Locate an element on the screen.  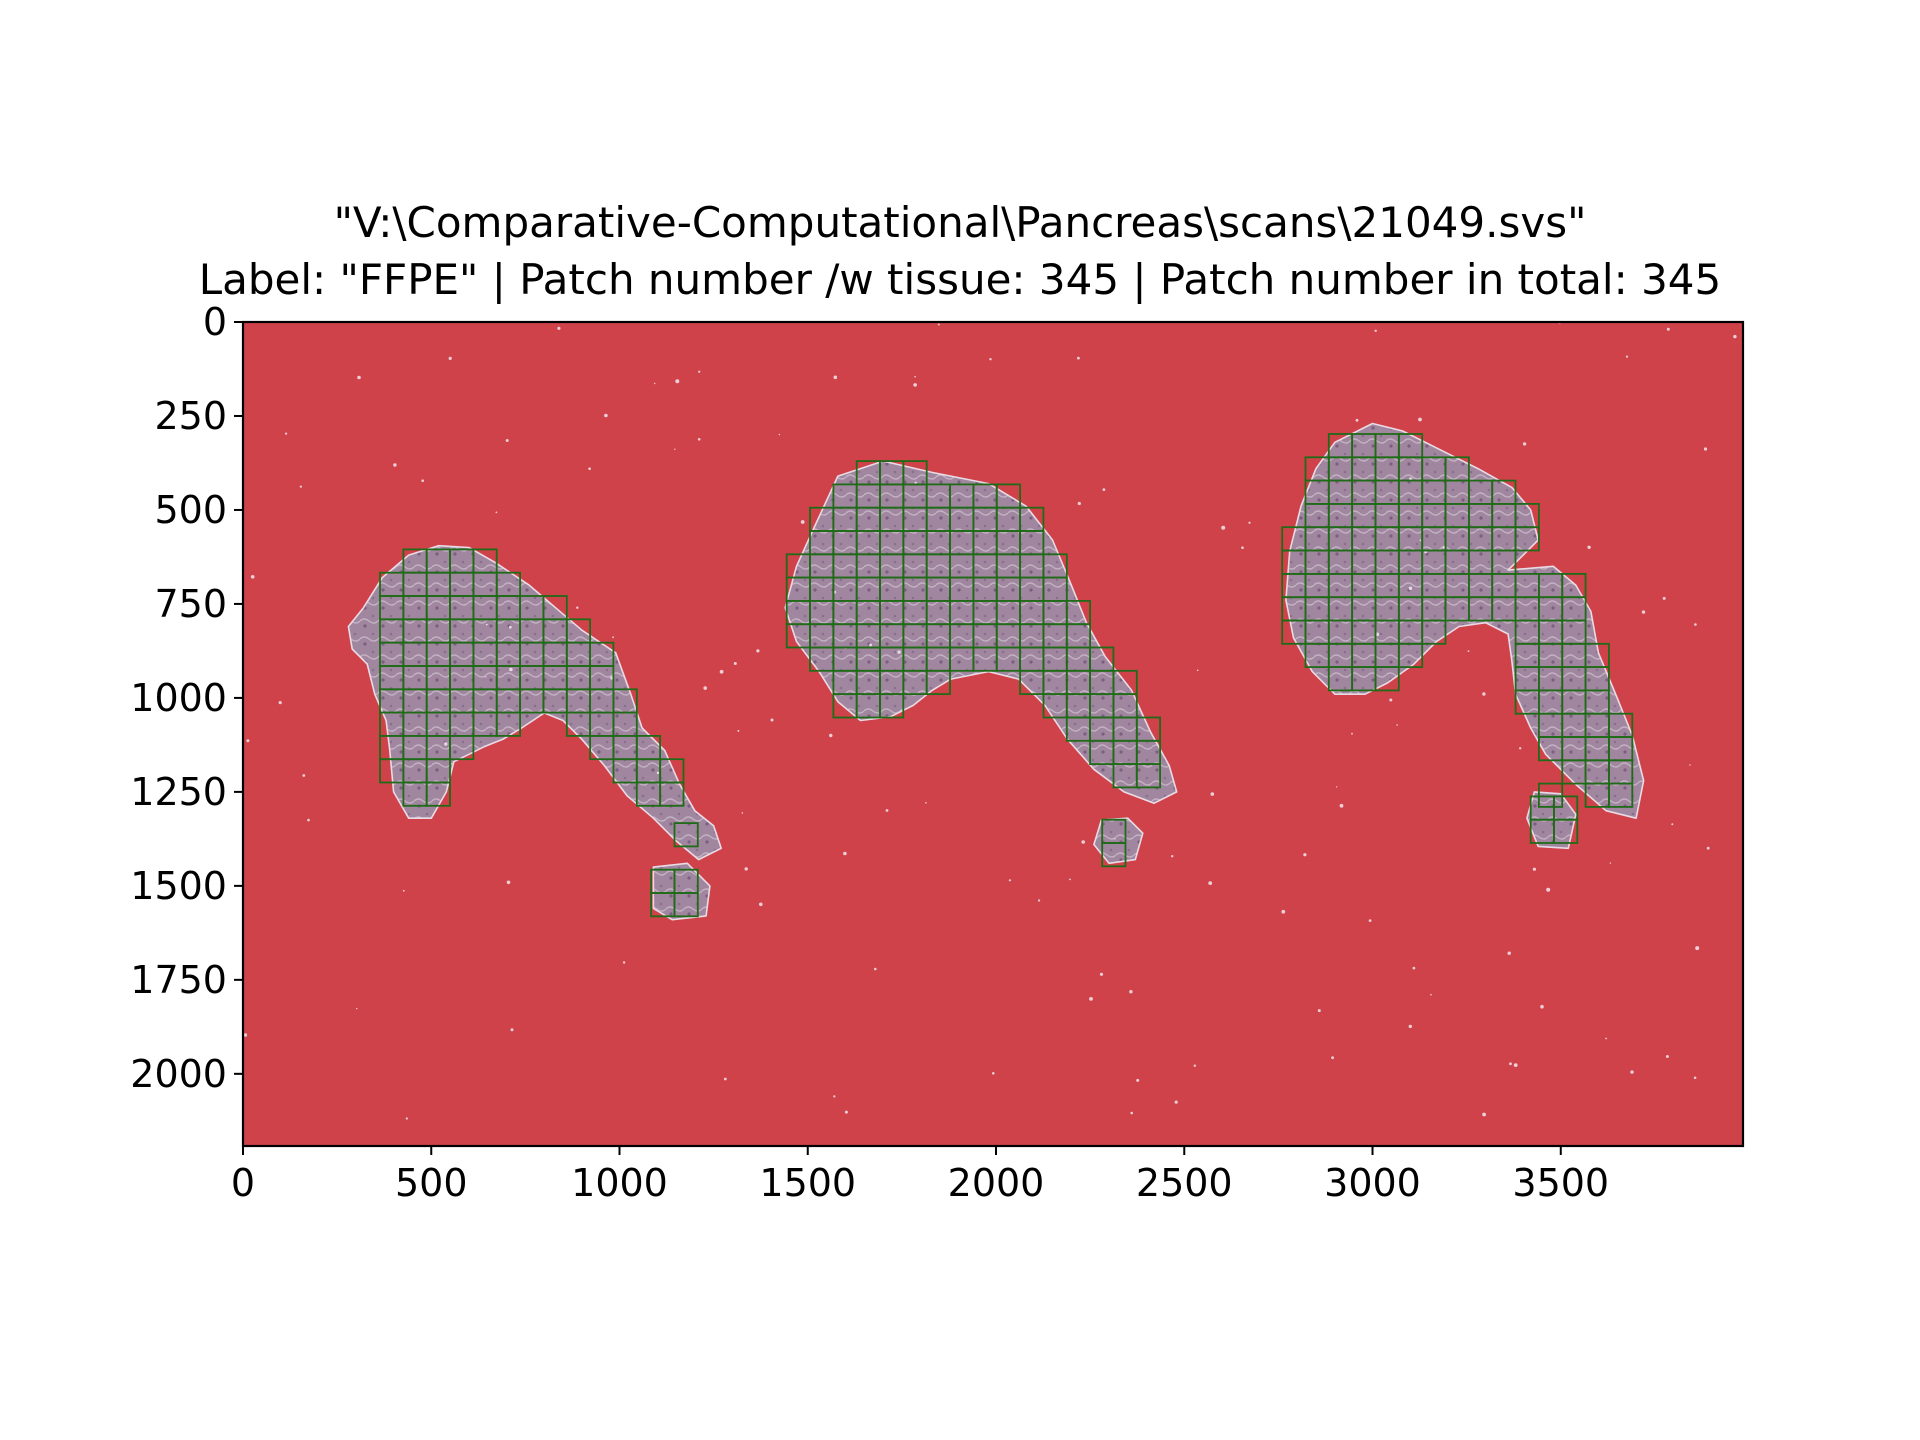
y-tick-label: 250 is located at coordinates (190, 416).